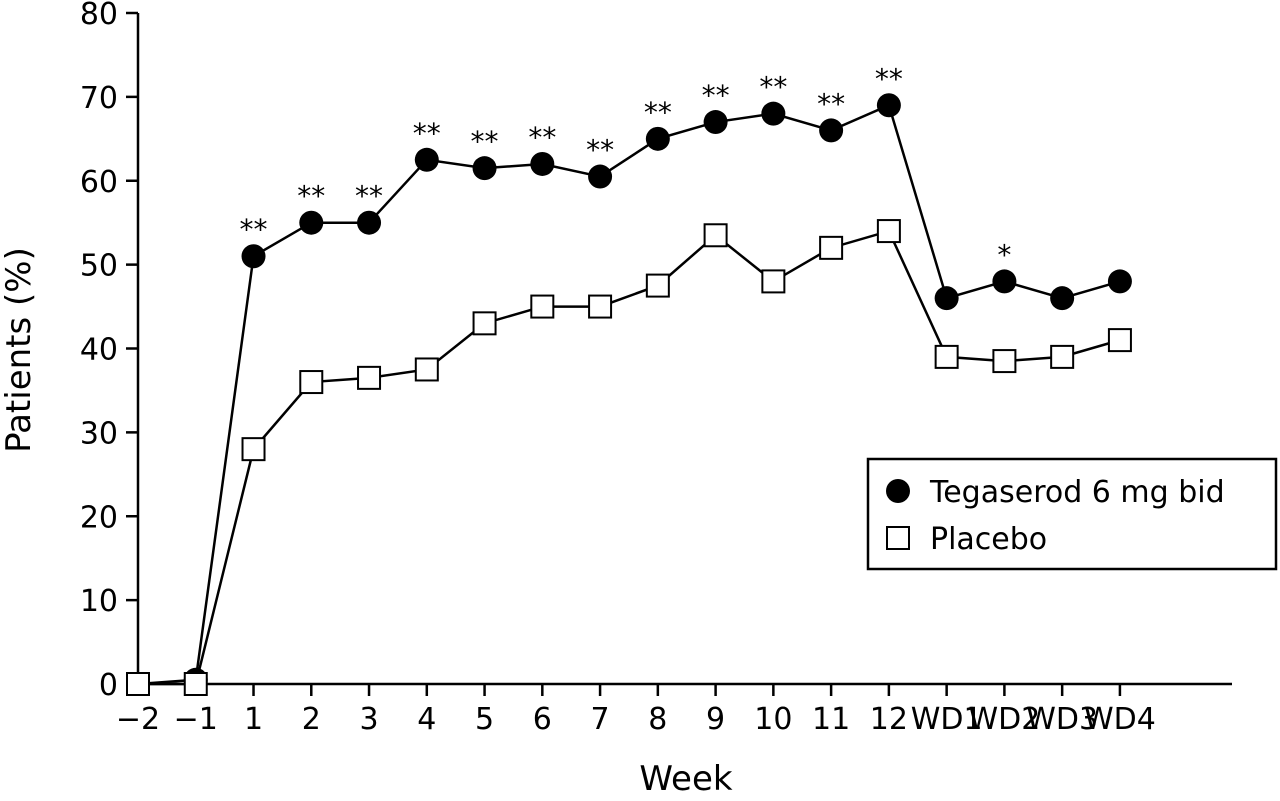  What do you see at coordinates (99, 517) in the screenshot?
I see `y-tick-label: 20` at bounding box center [99, 517].